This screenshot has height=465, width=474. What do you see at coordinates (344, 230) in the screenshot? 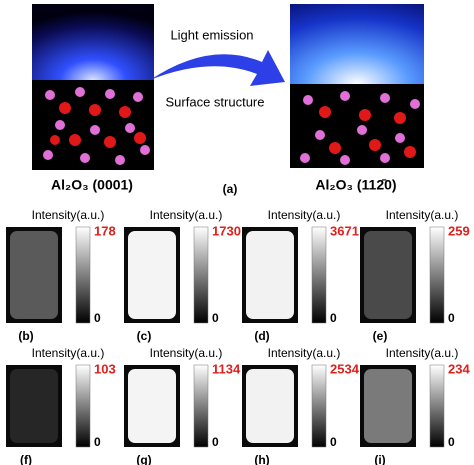
I see `max-label: 3671` at bounding box center [344, 230].